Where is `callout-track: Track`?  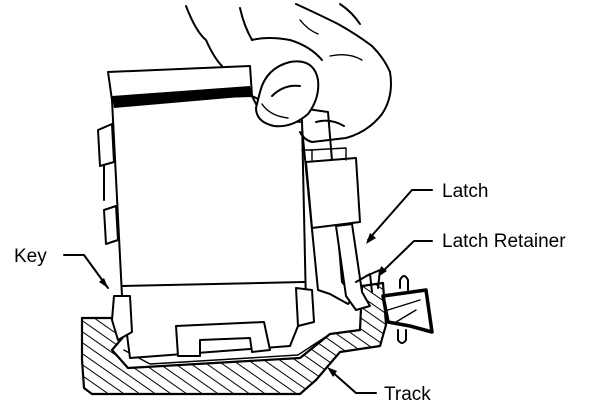
callout-track: Track is located at coordinates (379, 386).